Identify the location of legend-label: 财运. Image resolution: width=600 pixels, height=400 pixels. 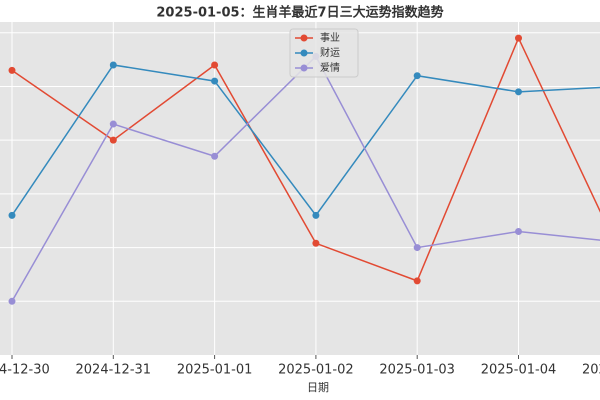
(330, 52).